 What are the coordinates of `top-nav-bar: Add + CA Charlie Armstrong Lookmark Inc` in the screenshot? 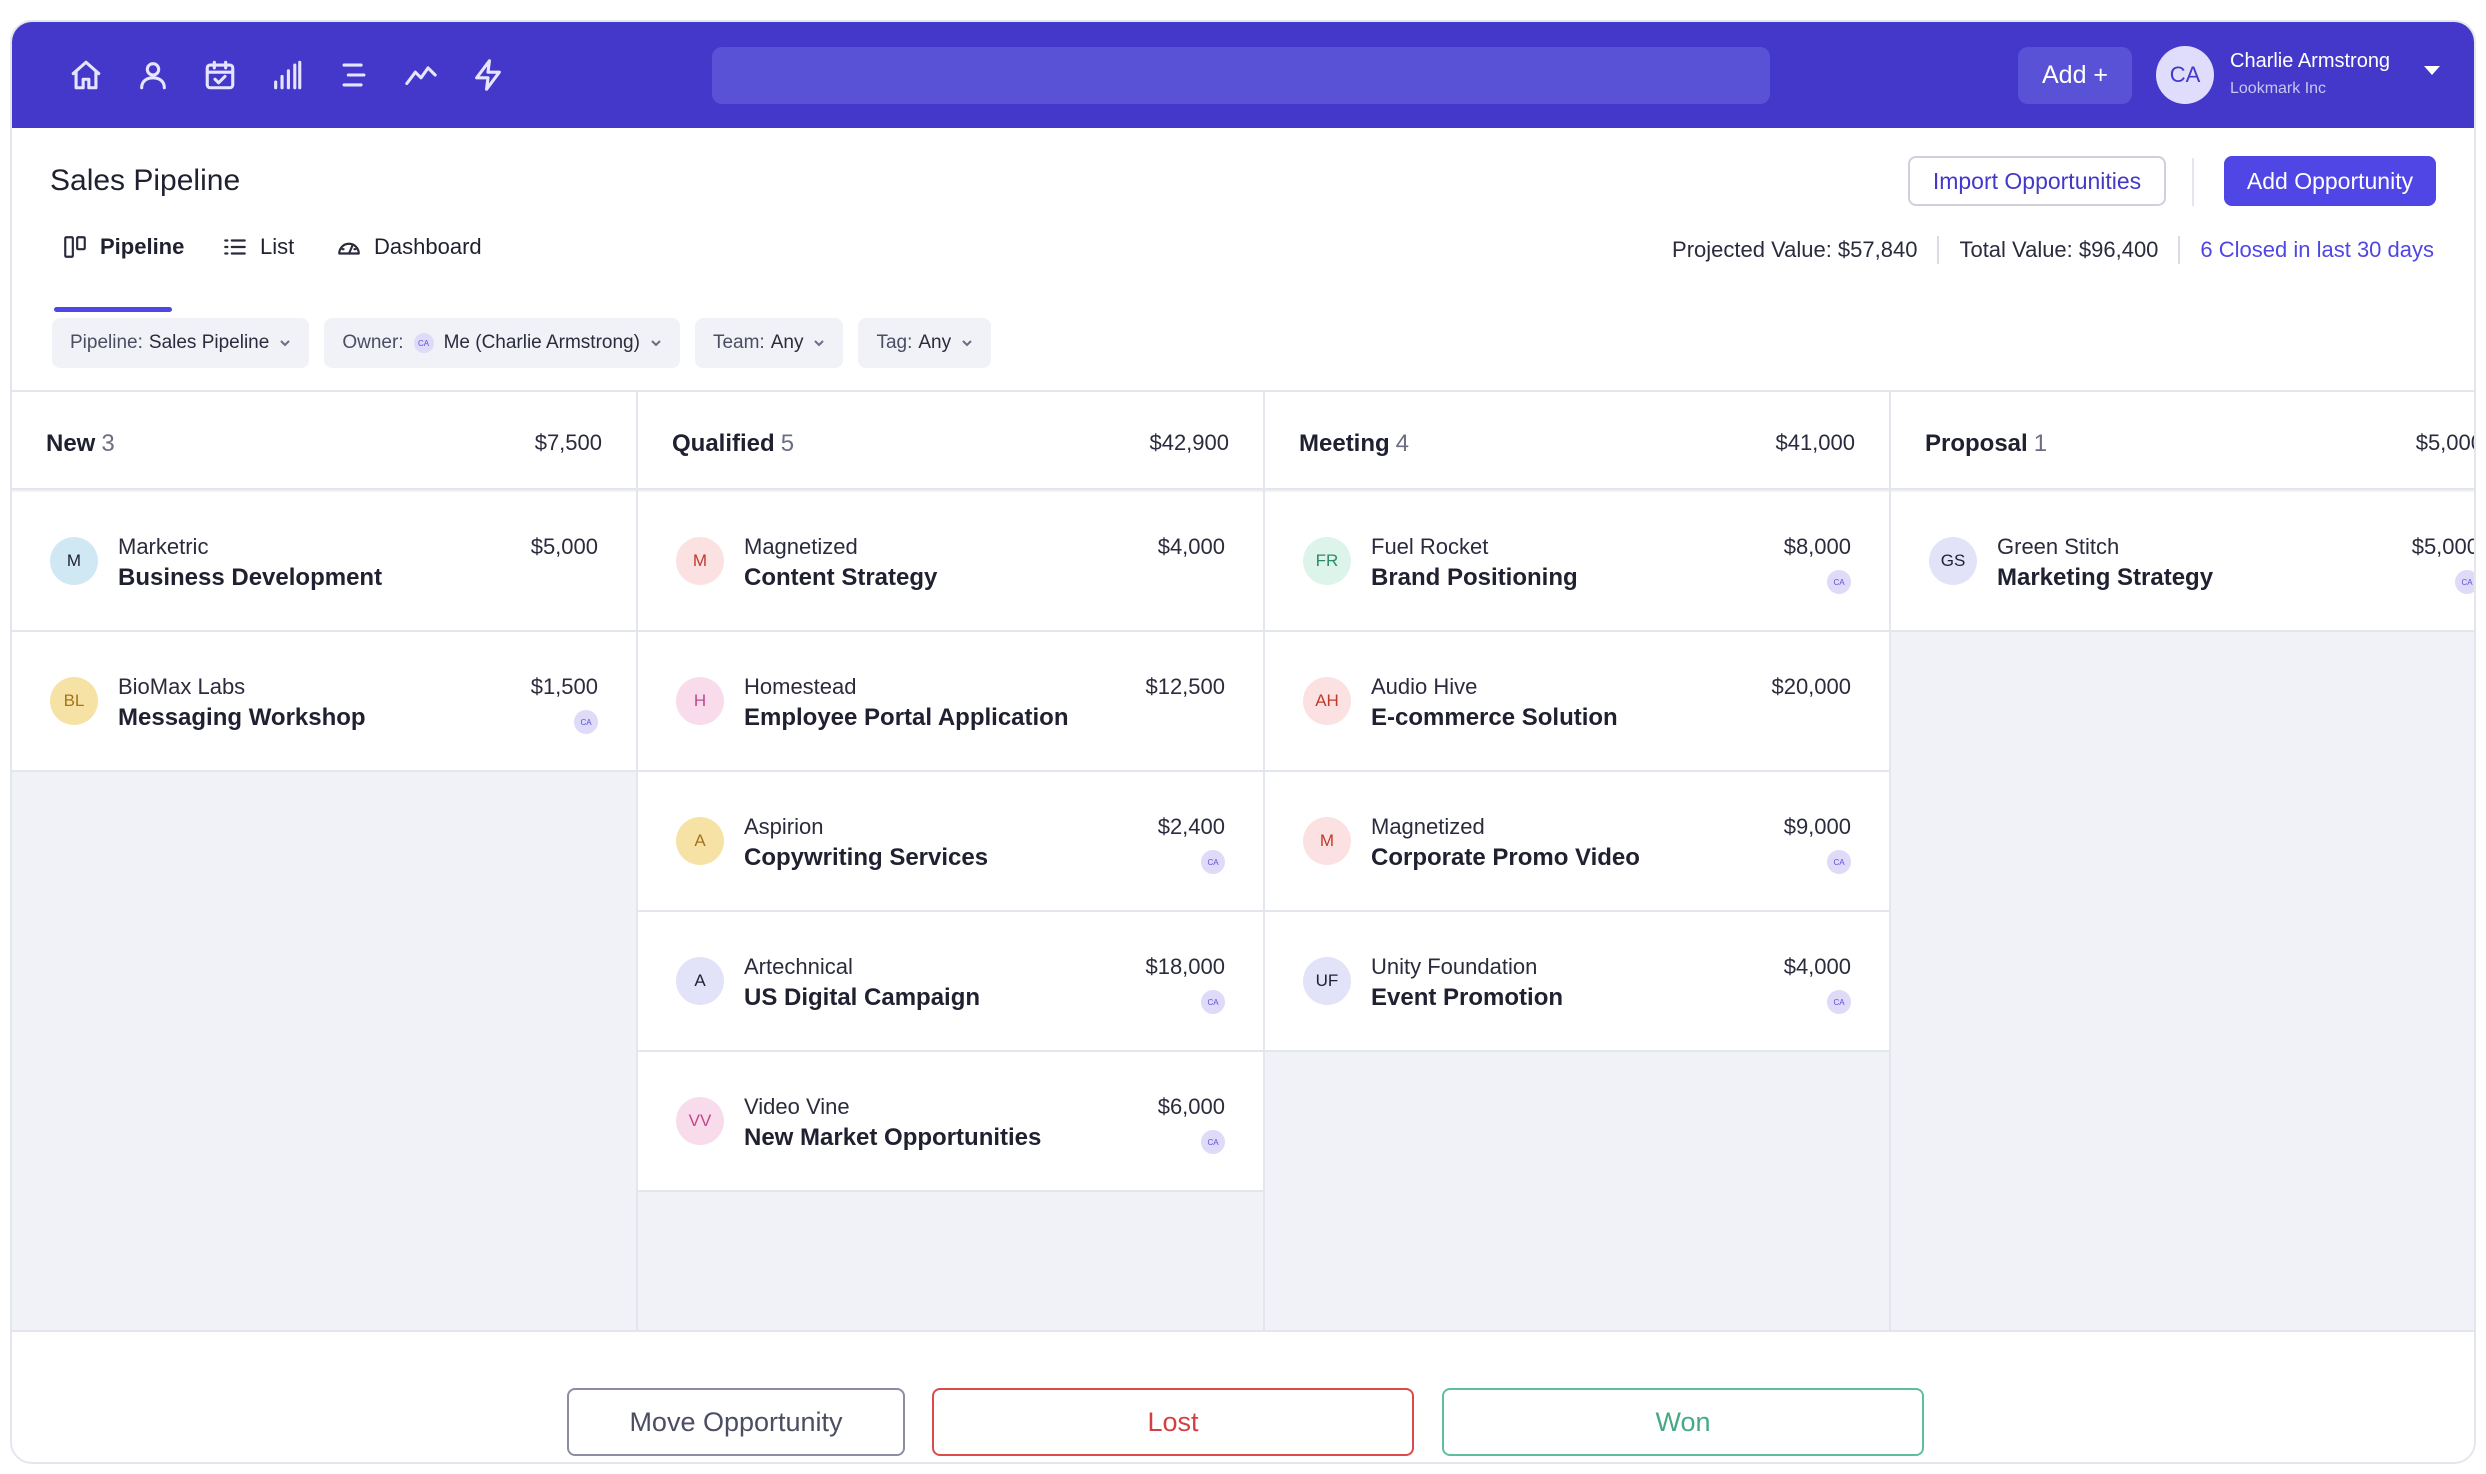 It's located at (1243, 75).